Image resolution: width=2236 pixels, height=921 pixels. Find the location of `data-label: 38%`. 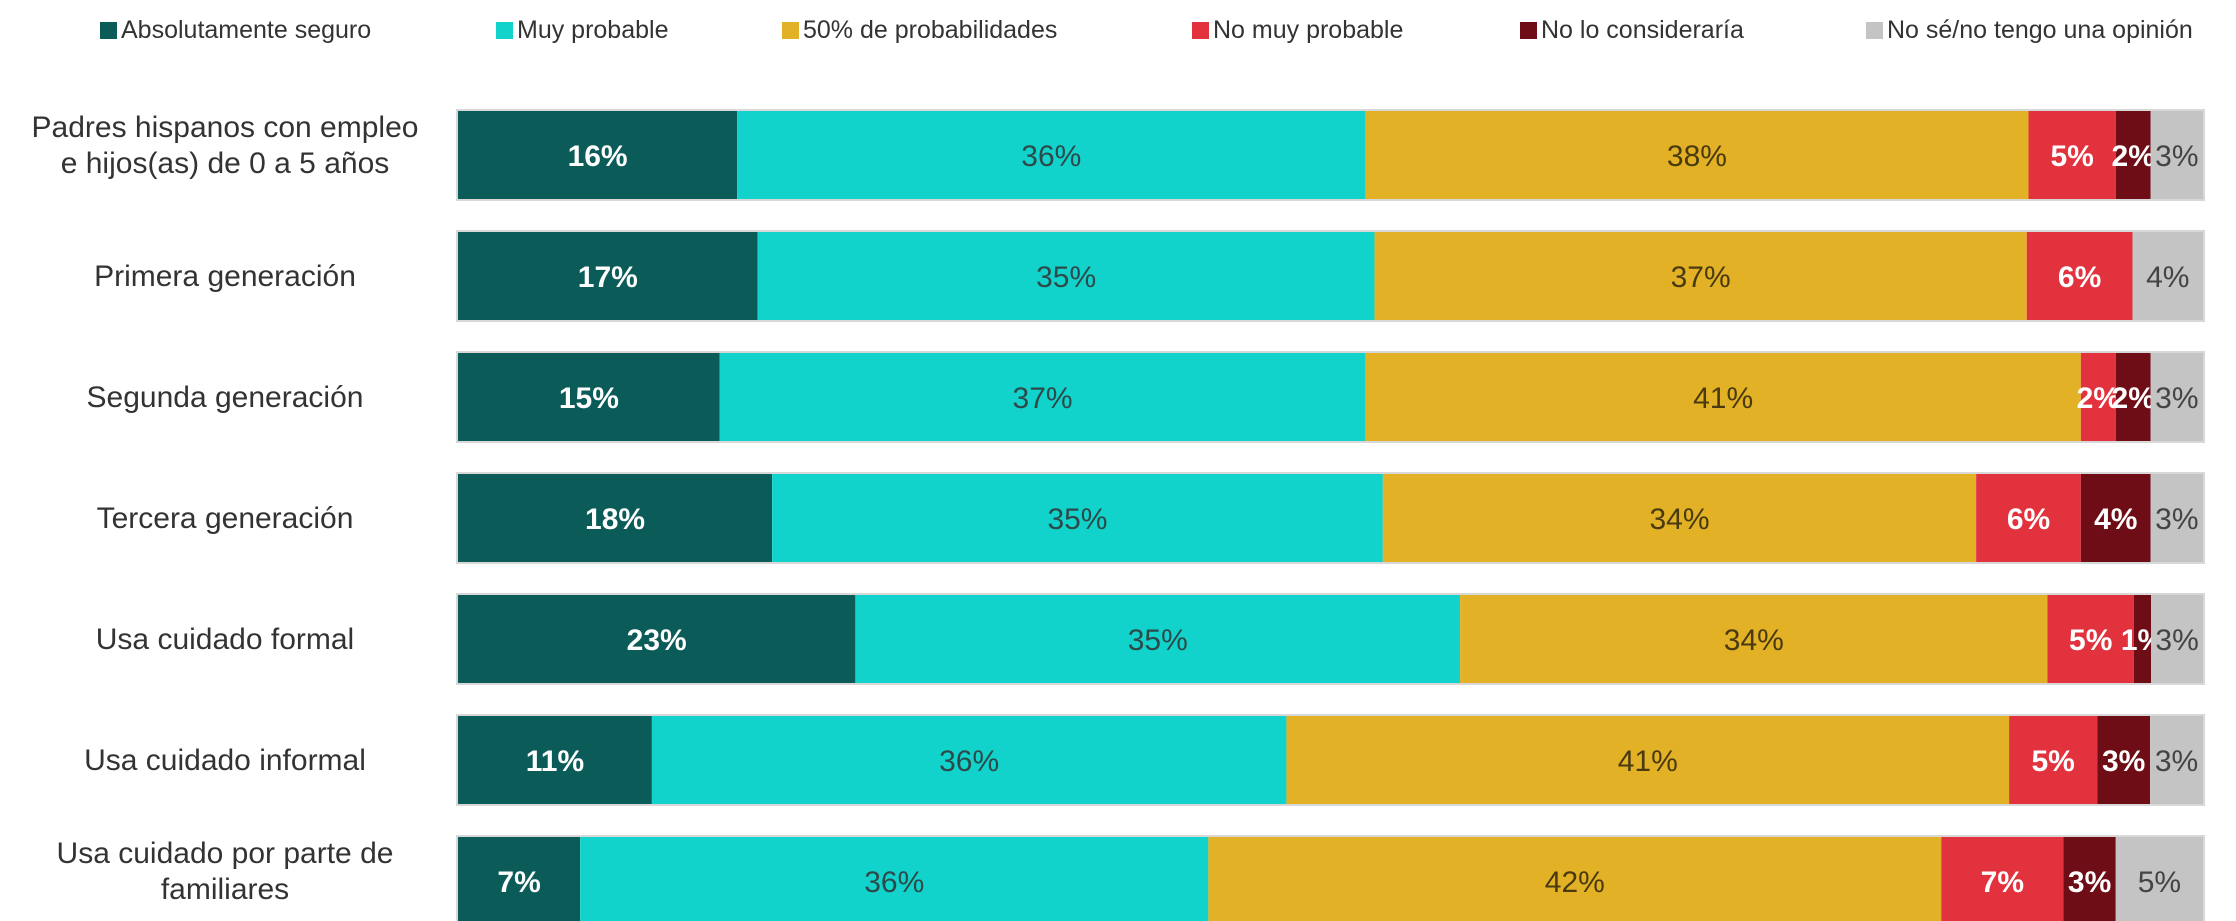

data-label: 38% is located at coordinates (1697, 156).